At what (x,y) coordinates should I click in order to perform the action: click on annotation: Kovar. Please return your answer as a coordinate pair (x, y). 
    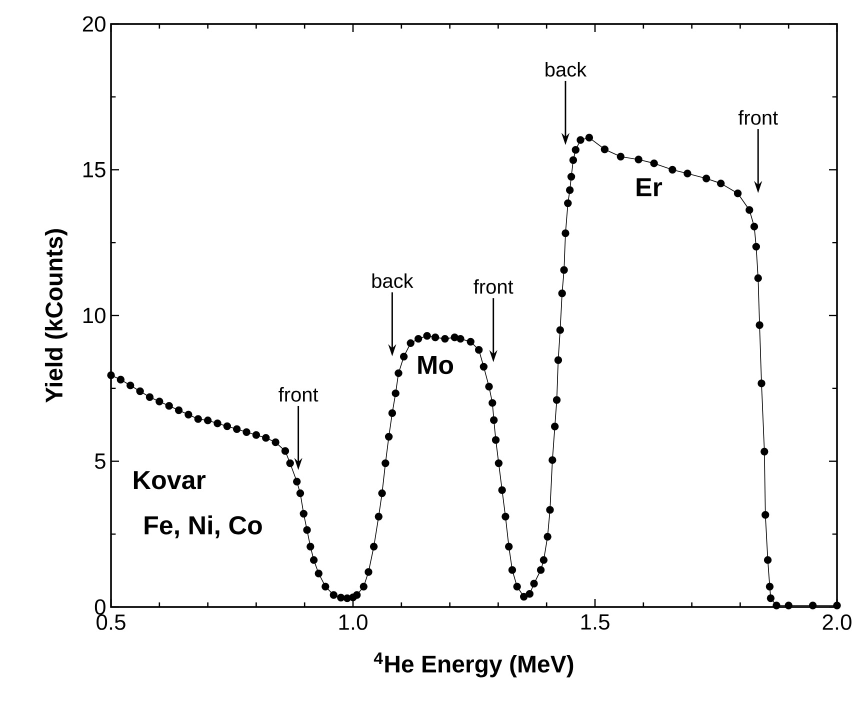
    Looking at the image, I should click on (170, 480).